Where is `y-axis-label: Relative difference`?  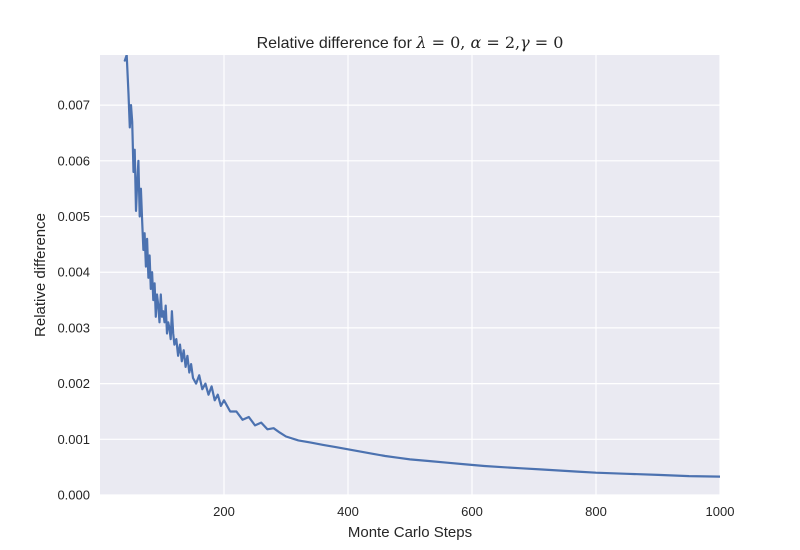 y-axis-label: Relative difference is located at coordinates (40, 275).